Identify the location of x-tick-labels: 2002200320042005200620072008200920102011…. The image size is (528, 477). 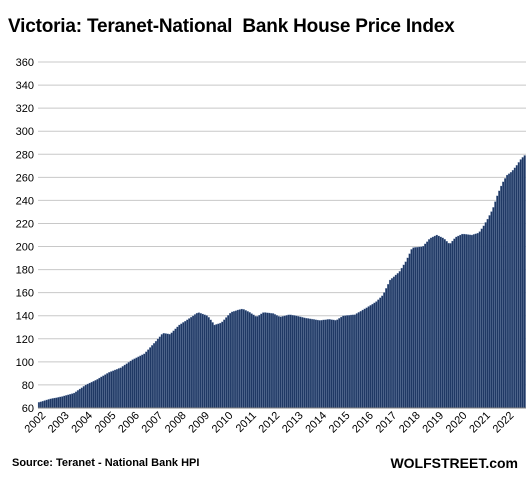
(270, 423).